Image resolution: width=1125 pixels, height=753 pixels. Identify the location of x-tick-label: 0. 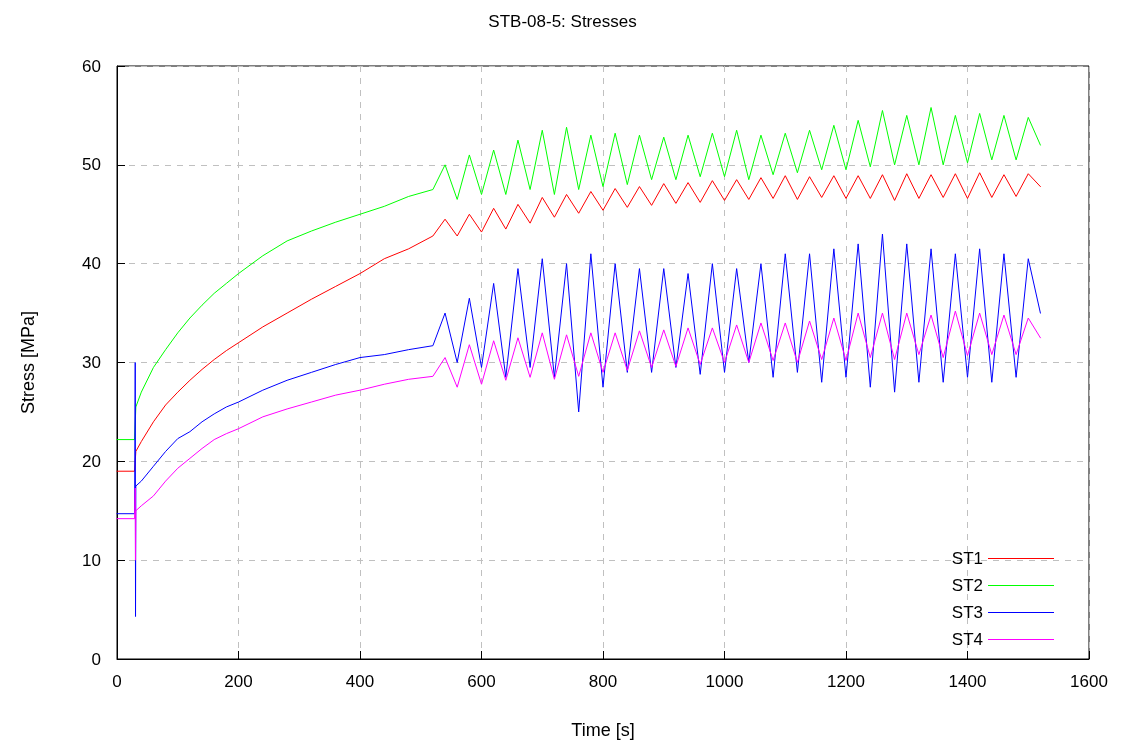
(117, 681).